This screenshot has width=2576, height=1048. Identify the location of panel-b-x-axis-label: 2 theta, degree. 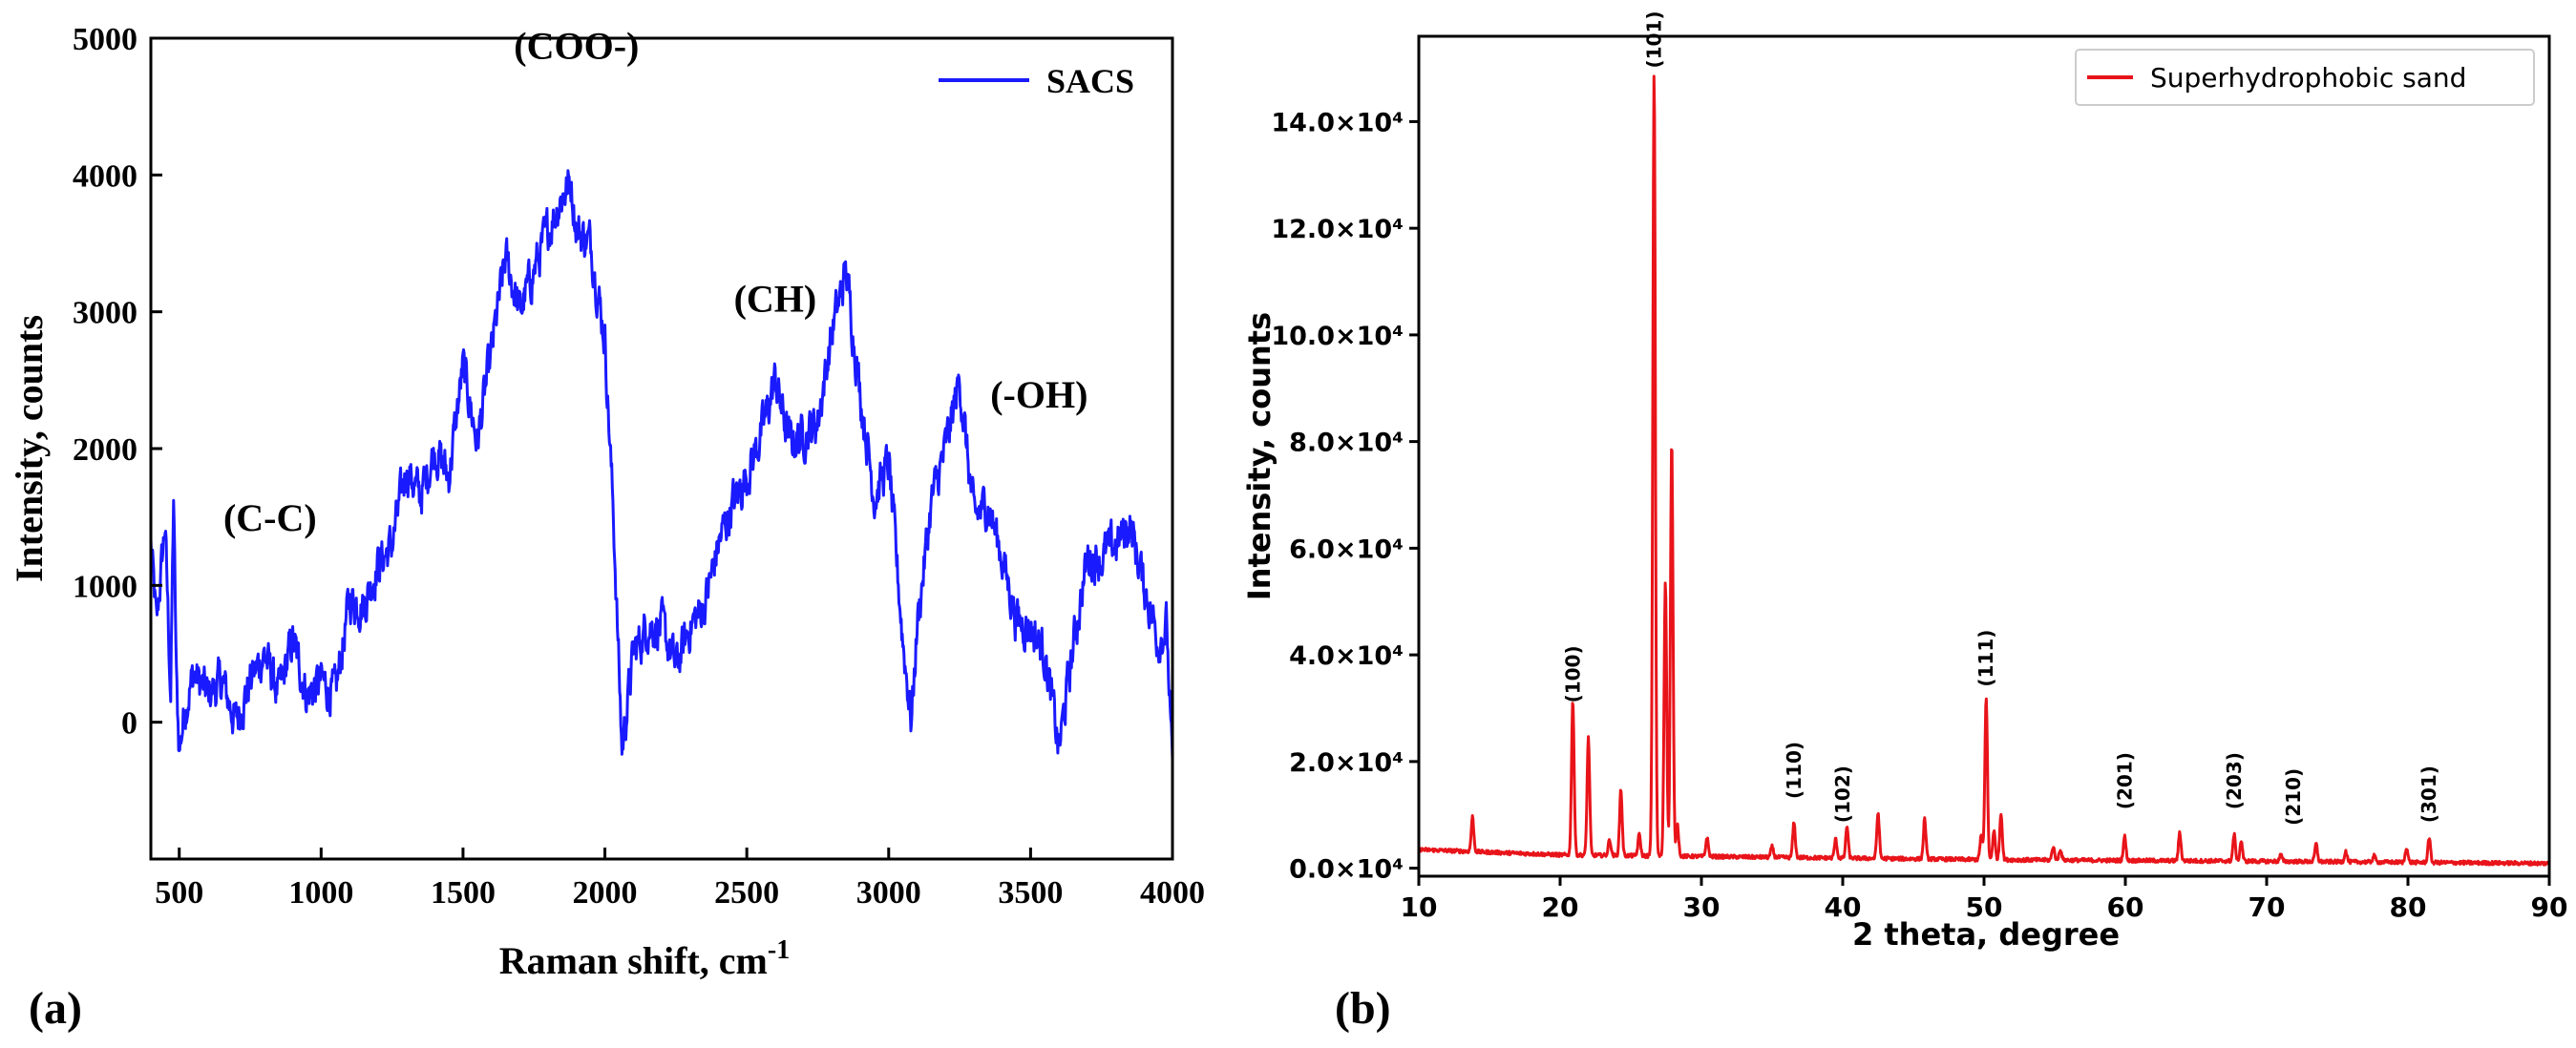
(1986, 934).